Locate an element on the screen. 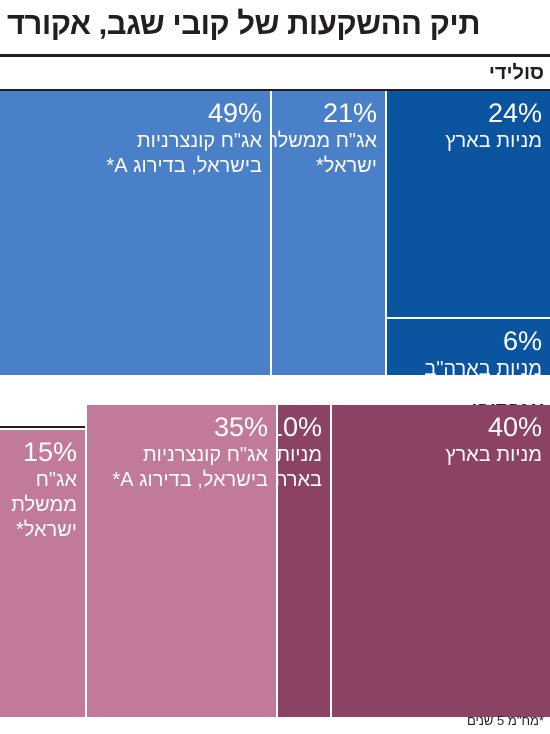 The height and width of the screenshot is (734, 550). chart-title: תיק ההשקעות של קובי שגב, אקורד is located at coordinates (243, 23).